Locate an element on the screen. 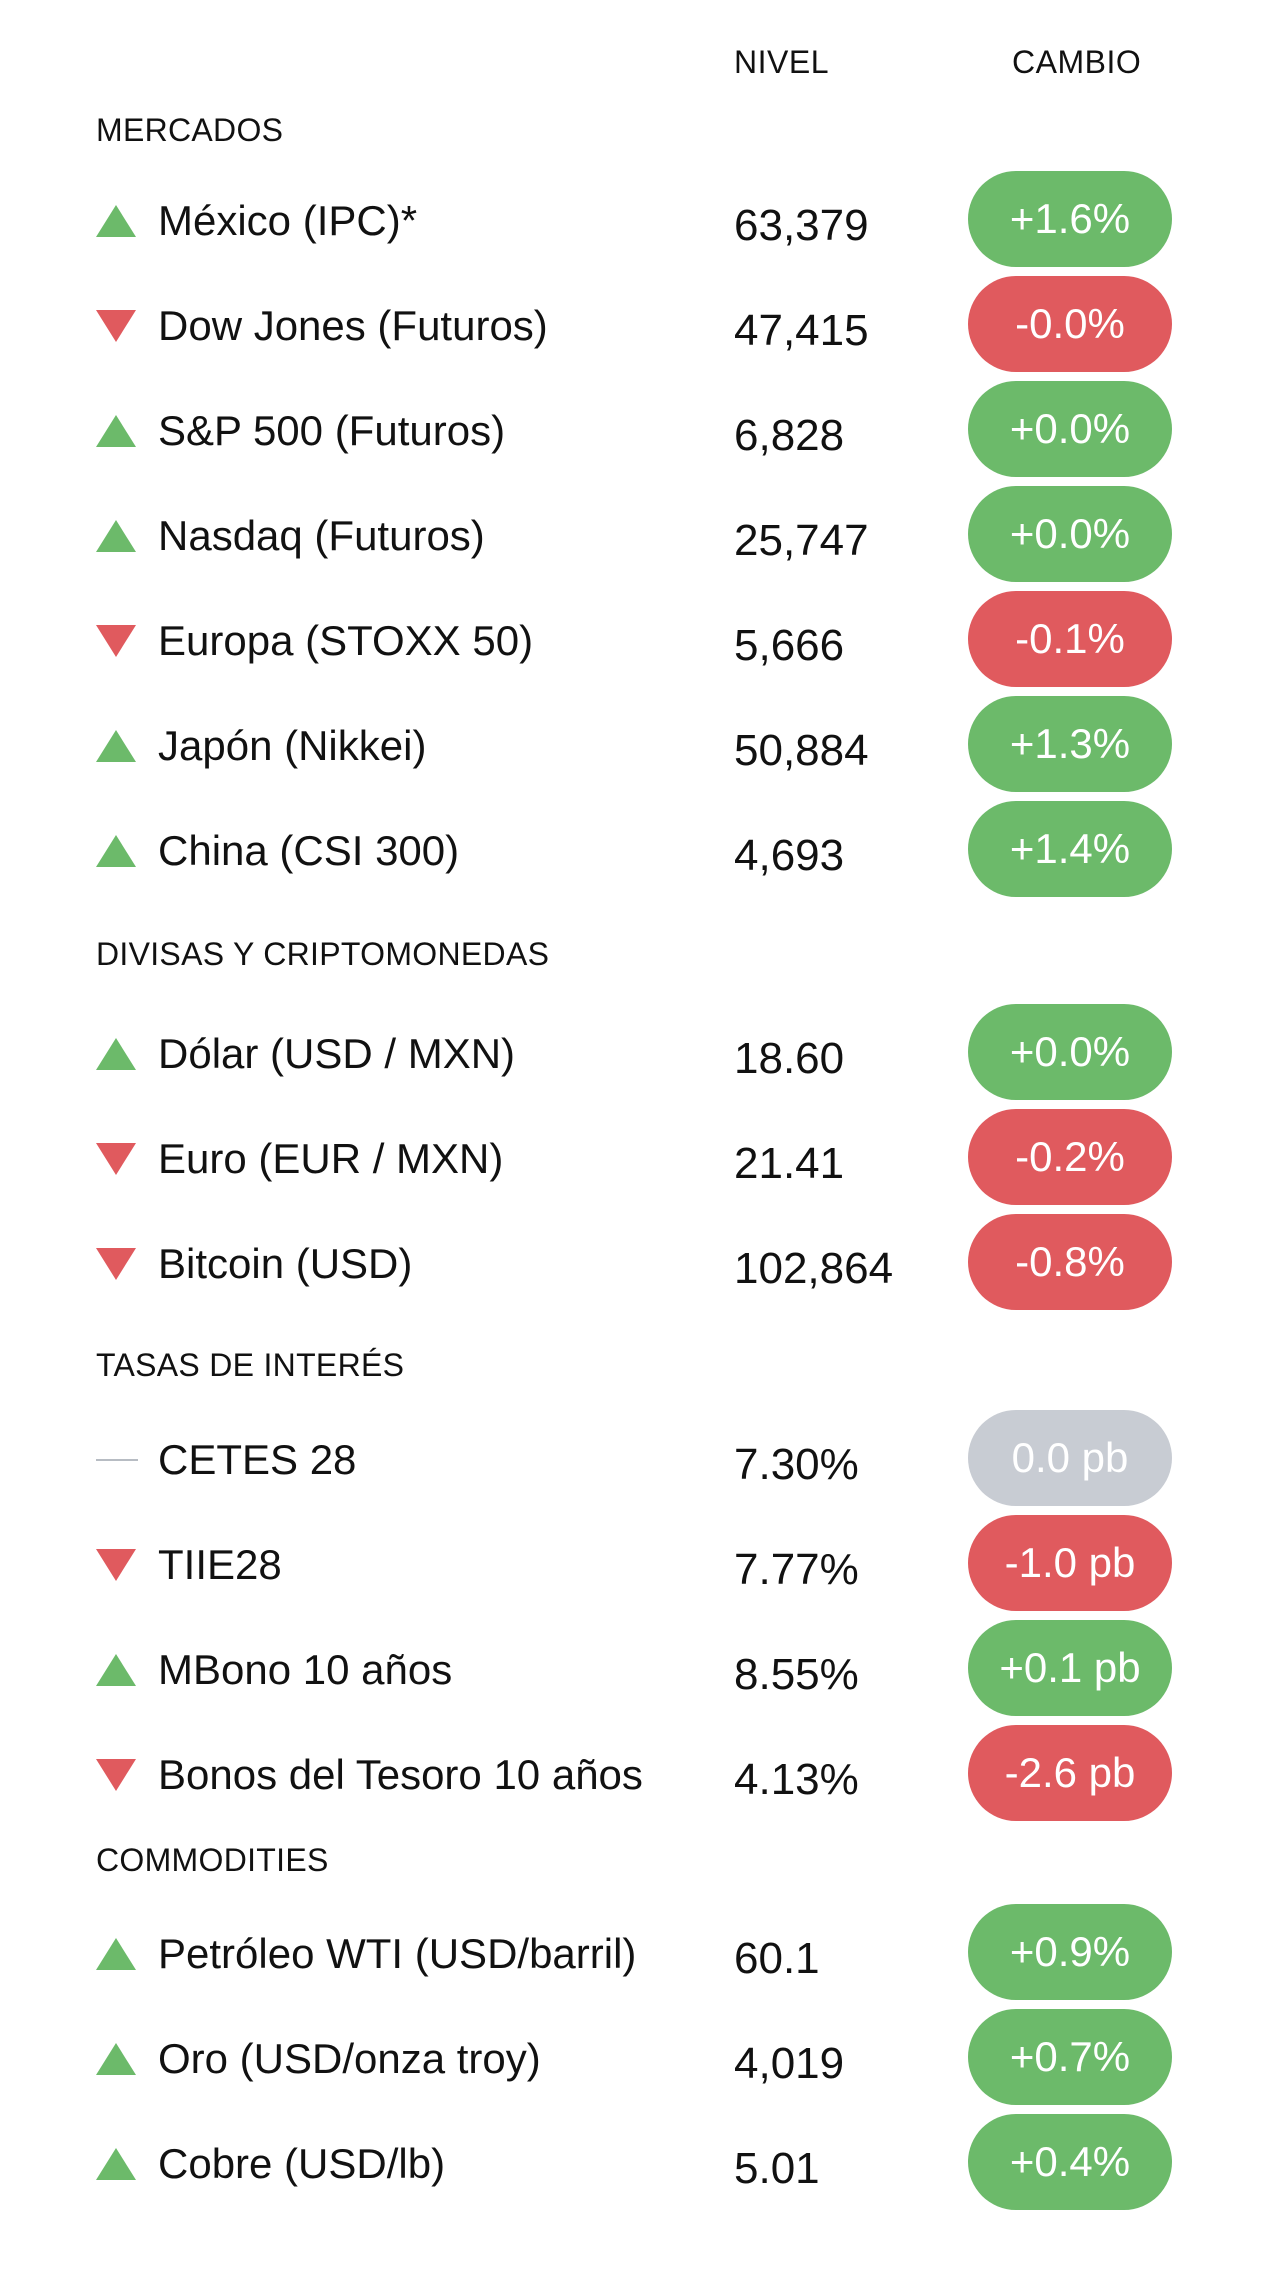  level-value: 50,884 is located at coordinates (801, 750).